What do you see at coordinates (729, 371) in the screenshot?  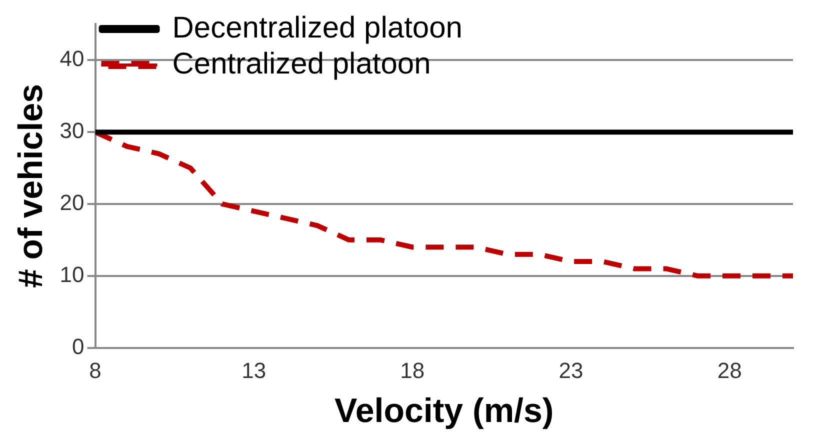 I see `x-tick-label: 28` at bounding box center [729, 371].